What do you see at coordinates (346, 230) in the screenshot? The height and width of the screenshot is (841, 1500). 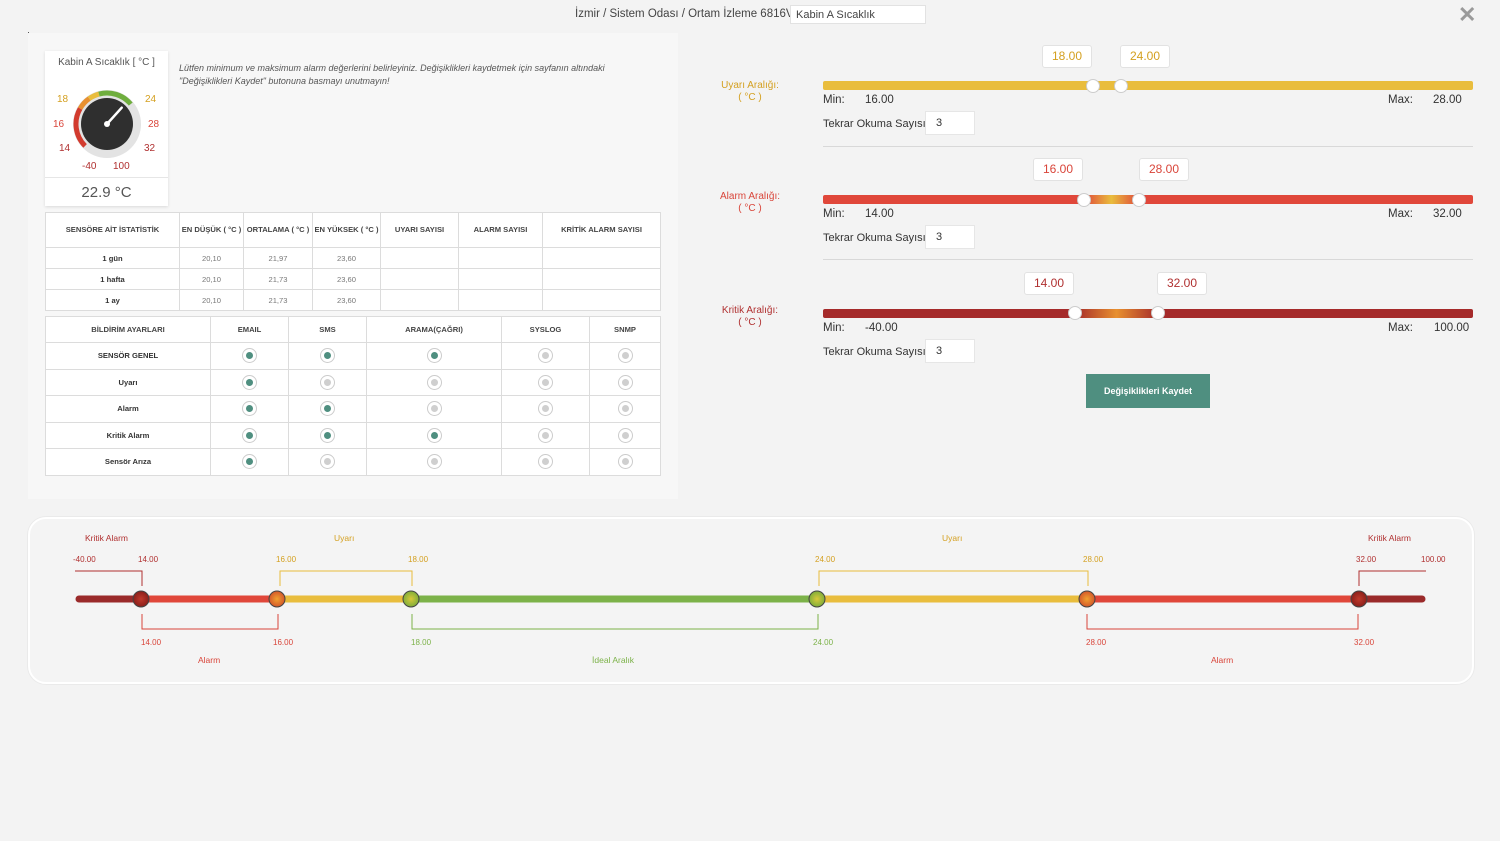 I see `column-header: EN YÜKSEK ( °C )` at bounding box center [346, 230].